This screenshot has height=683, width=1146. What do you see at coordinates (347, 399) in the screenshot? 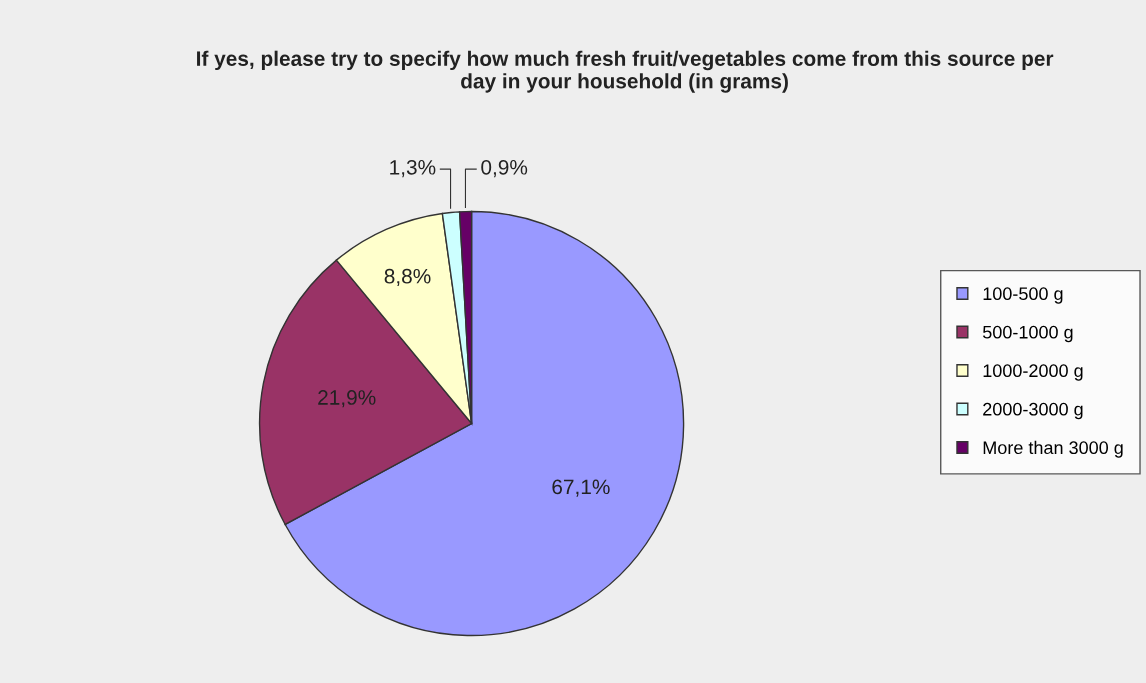
I see `data-label: 21,9%` at bounding box center [347, 399].